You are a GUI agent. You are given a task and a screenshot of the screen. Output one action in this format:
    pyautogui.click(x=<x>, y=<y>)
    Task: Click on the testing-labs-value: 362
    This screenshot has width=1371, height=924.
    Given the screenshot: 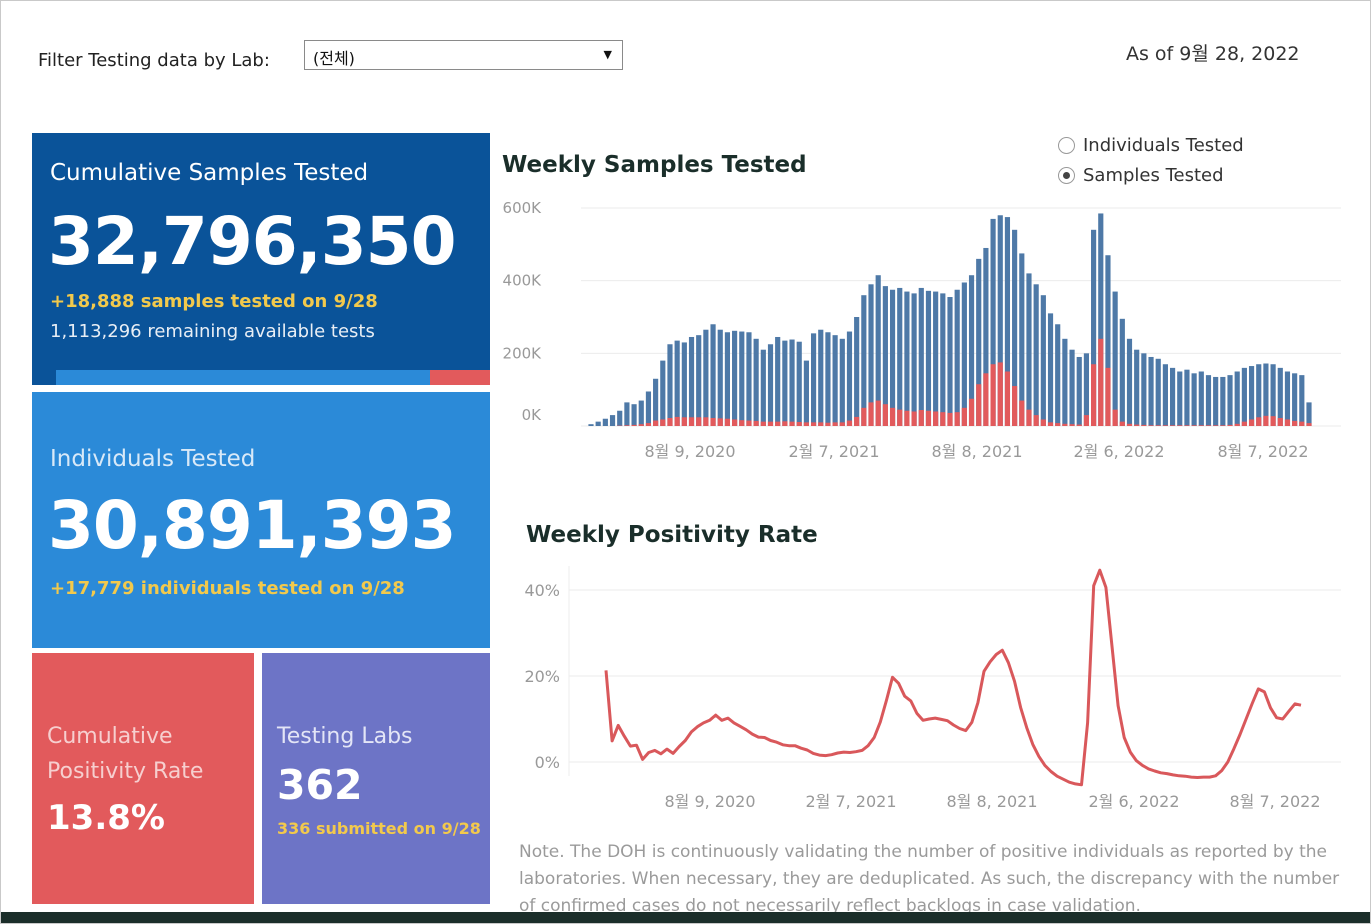 What is the action you would take?
    pyautogui.click(x=320, y=785)
    